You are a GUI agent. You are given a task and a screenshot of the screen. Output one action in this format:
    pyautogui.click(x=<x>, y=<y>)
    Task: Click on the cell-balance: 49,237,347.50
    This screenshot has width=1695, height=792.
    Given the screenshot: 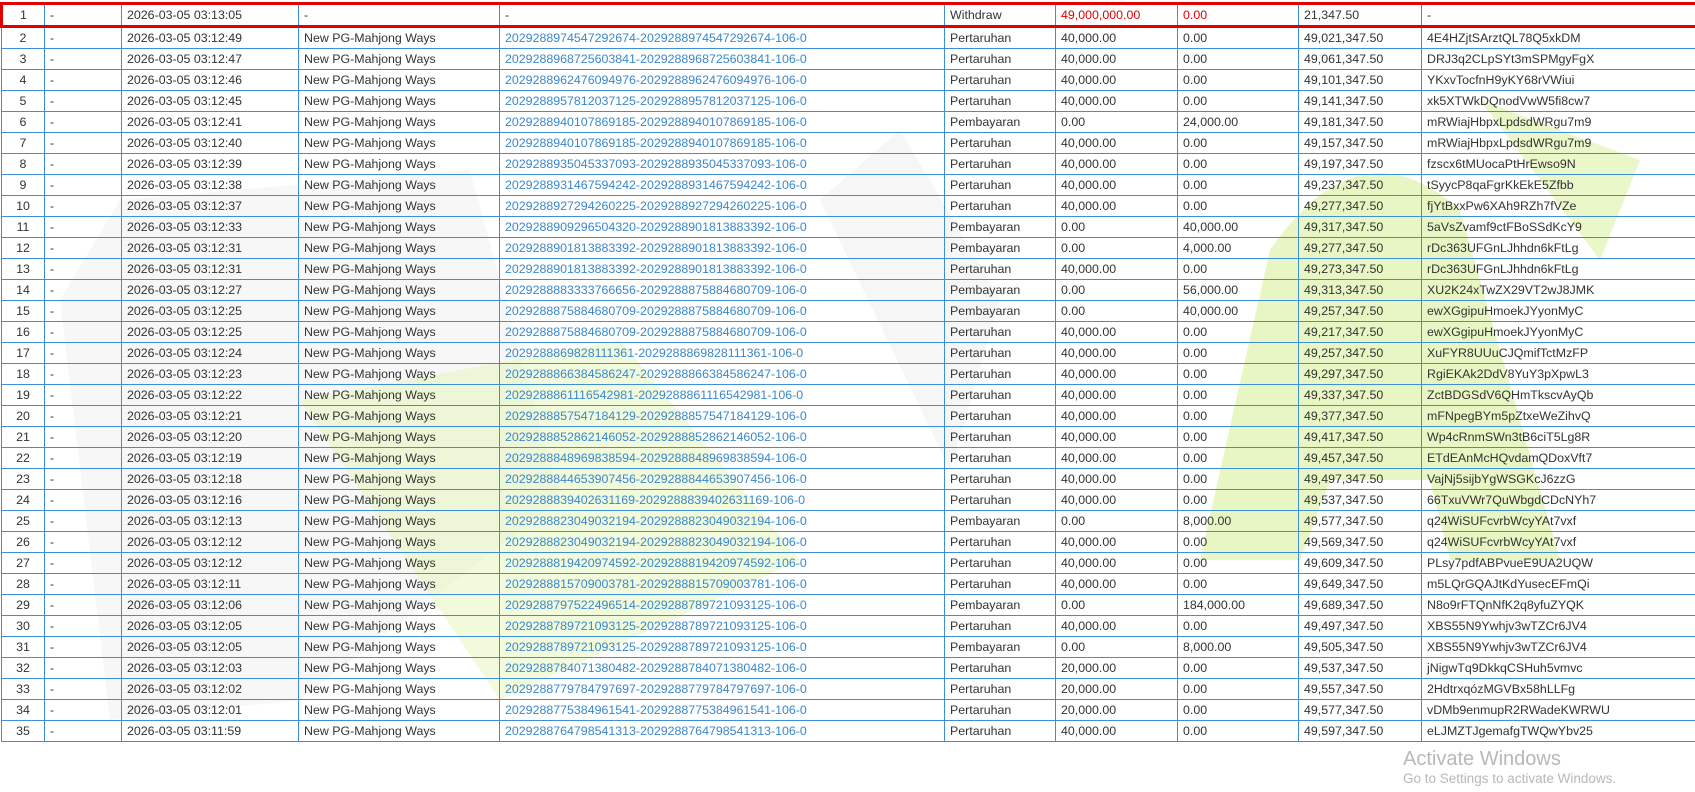 What is the action you would take?
    pyautogui.click(x=1360, y=185)
    